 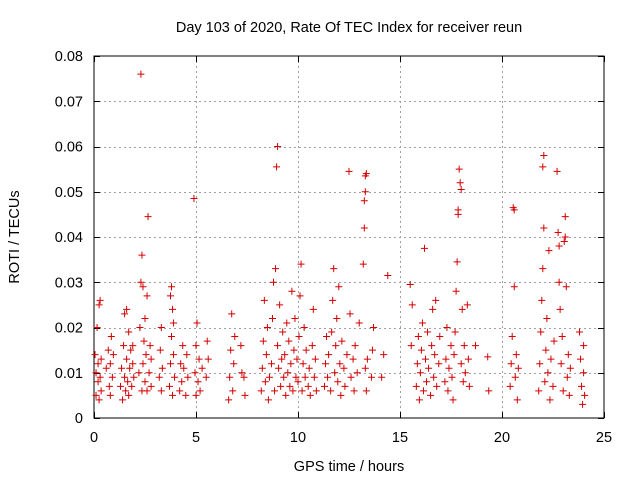 What do you see at coordinates (69, 148) in the screenshot?
I see `y-tick-label: 0.06` at bounding box center [69, 148].